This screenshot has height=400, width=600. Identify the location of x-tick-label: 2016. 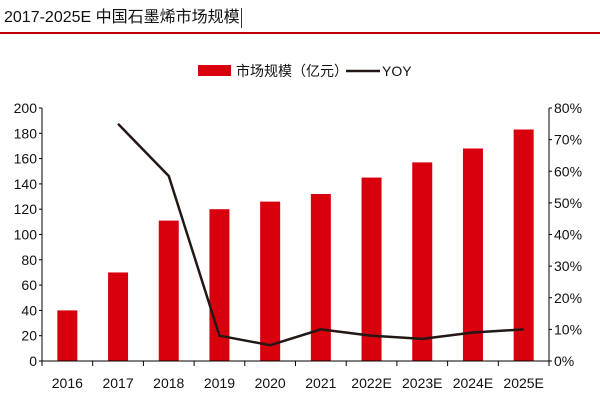
(67, 383).